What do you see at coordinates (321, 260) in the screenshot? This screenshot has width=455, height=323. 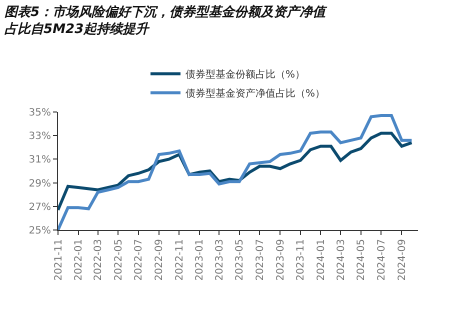 I see `x-tick-label: 2024-01` at bounding box center [321, 260].